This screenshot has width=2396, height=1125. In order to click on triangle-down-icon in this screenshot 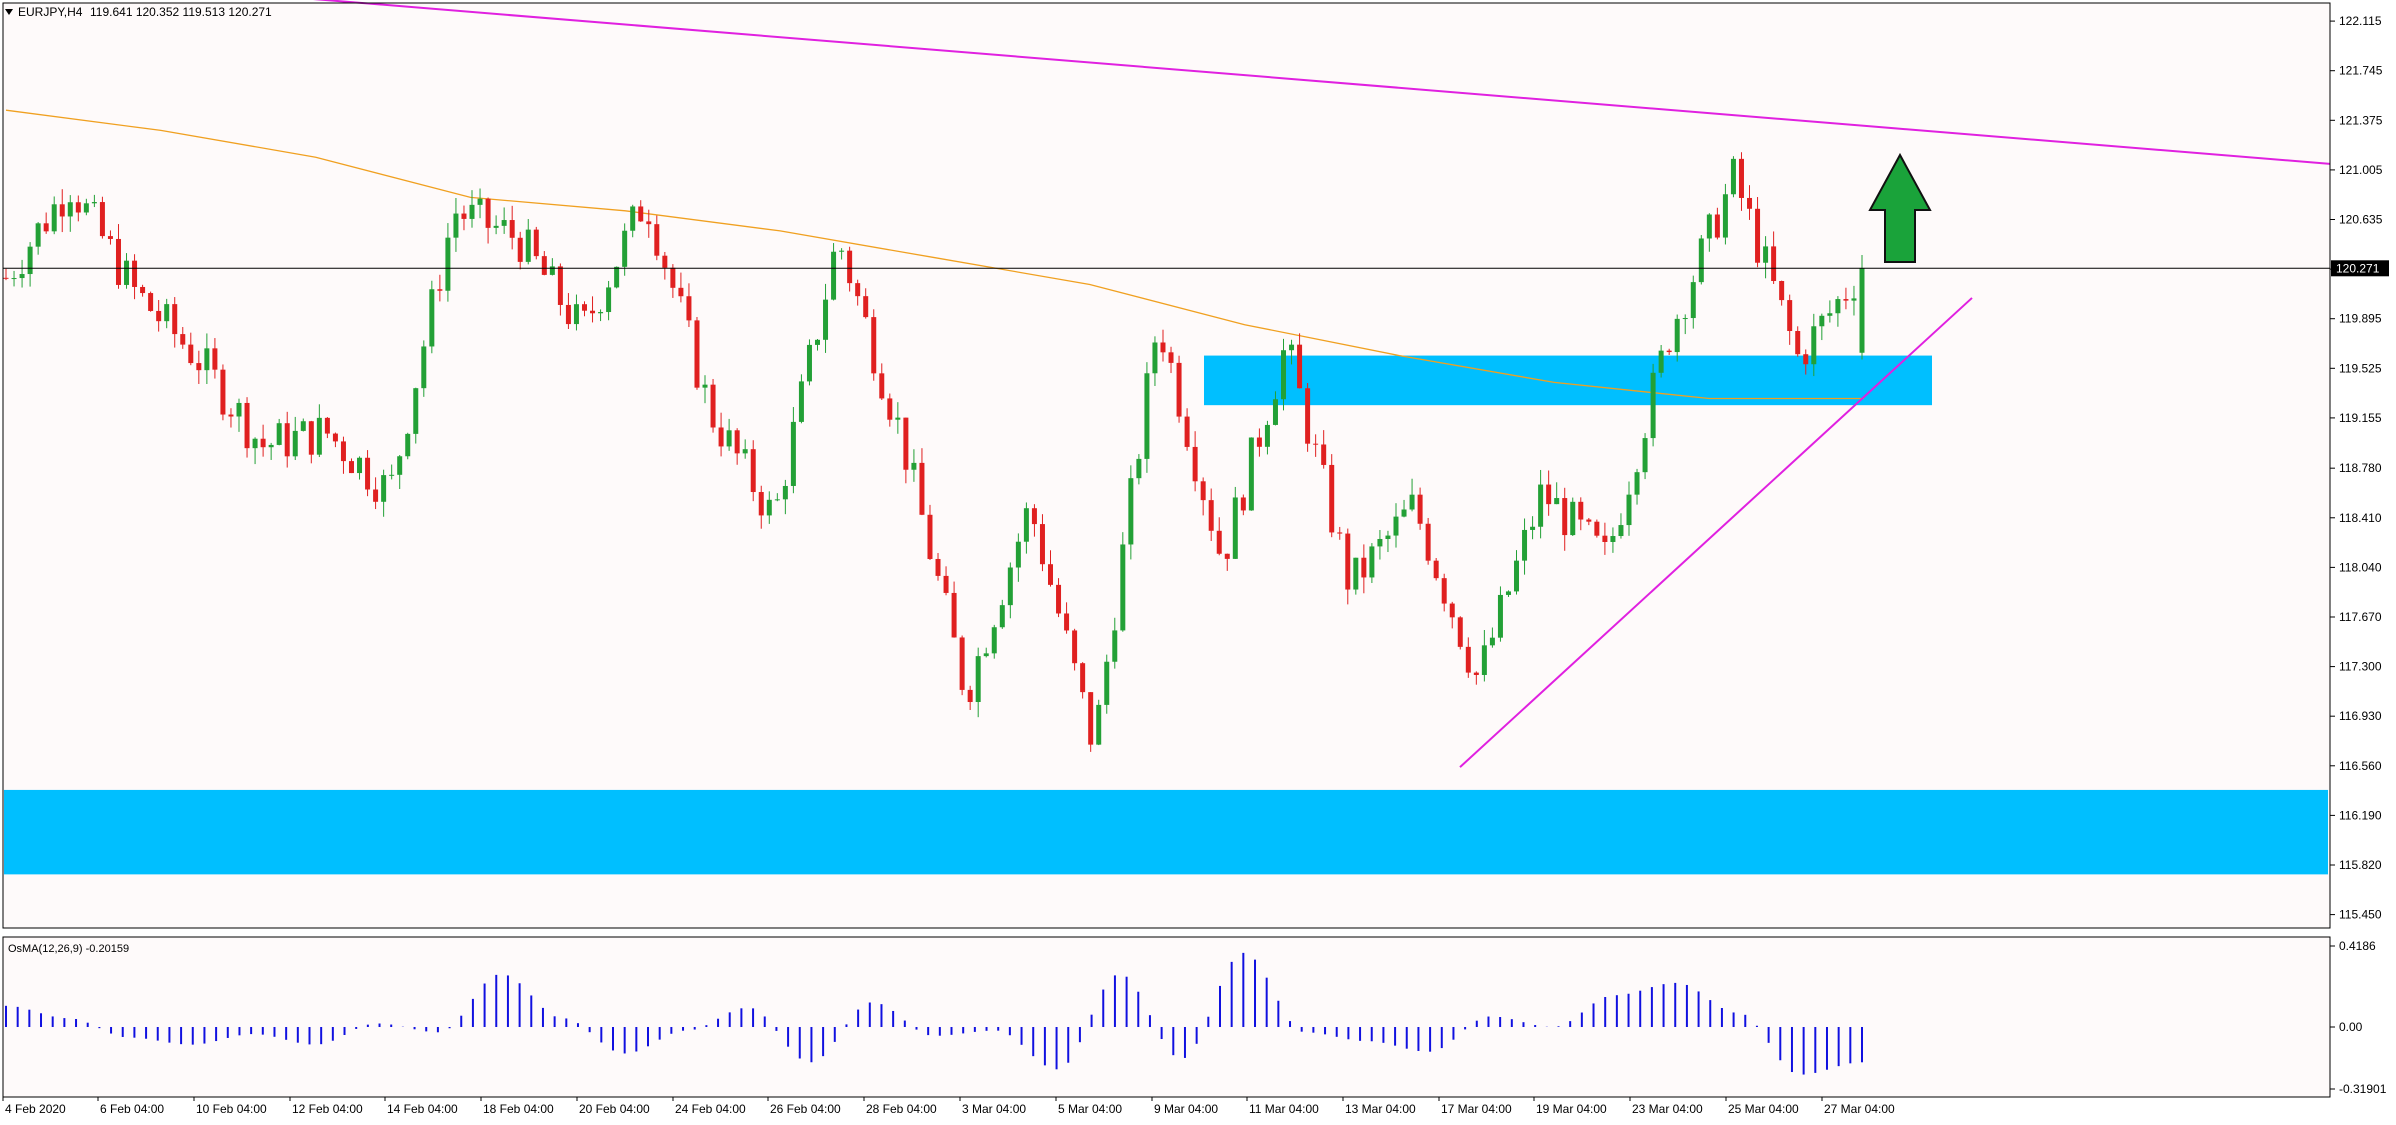, I will do `click(9, 12)`.